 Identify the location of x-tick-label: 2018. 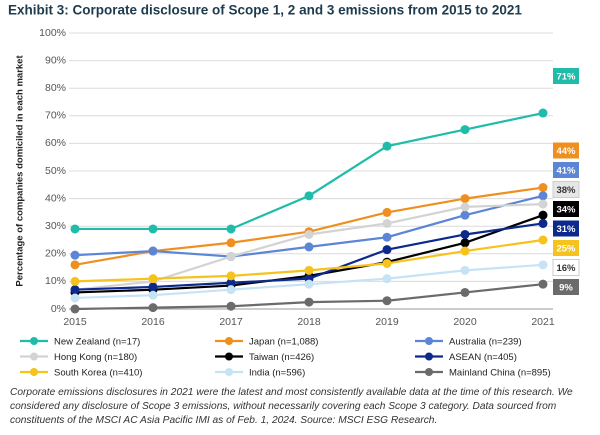
(309, 322).